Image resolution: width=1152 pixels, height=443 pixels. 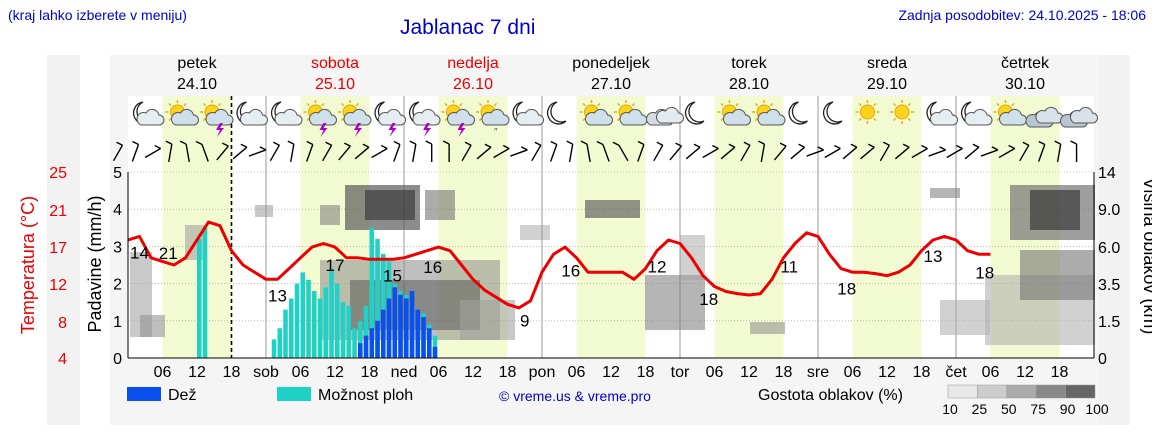 What do you see at coordinates (1009, 409) in the screenshot?
I see `density-step-label: 50` at bounding box center [1009, 409].